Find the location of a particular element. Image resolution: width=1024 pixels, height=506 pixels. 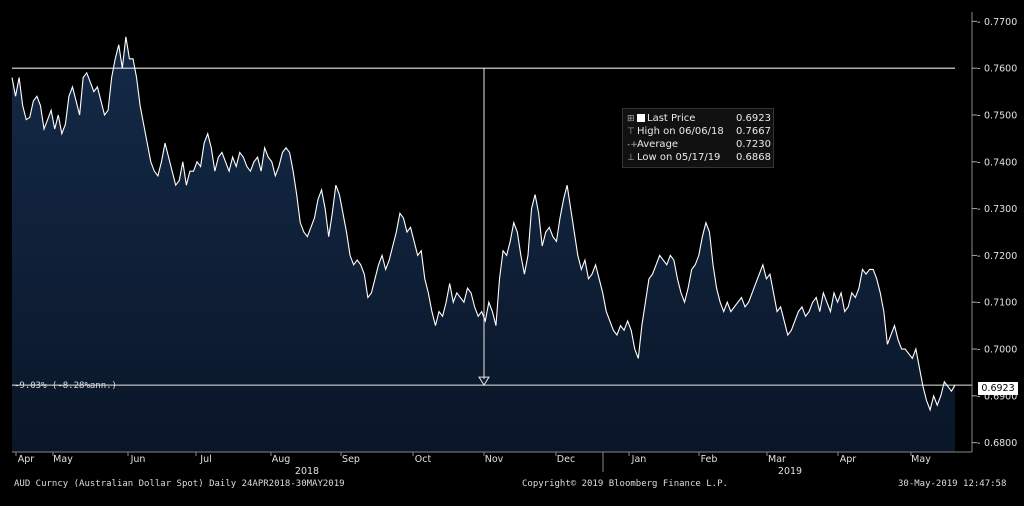

period-label: Daily 24APR2018-30MAY2019 is located at coordinates (277, 484).